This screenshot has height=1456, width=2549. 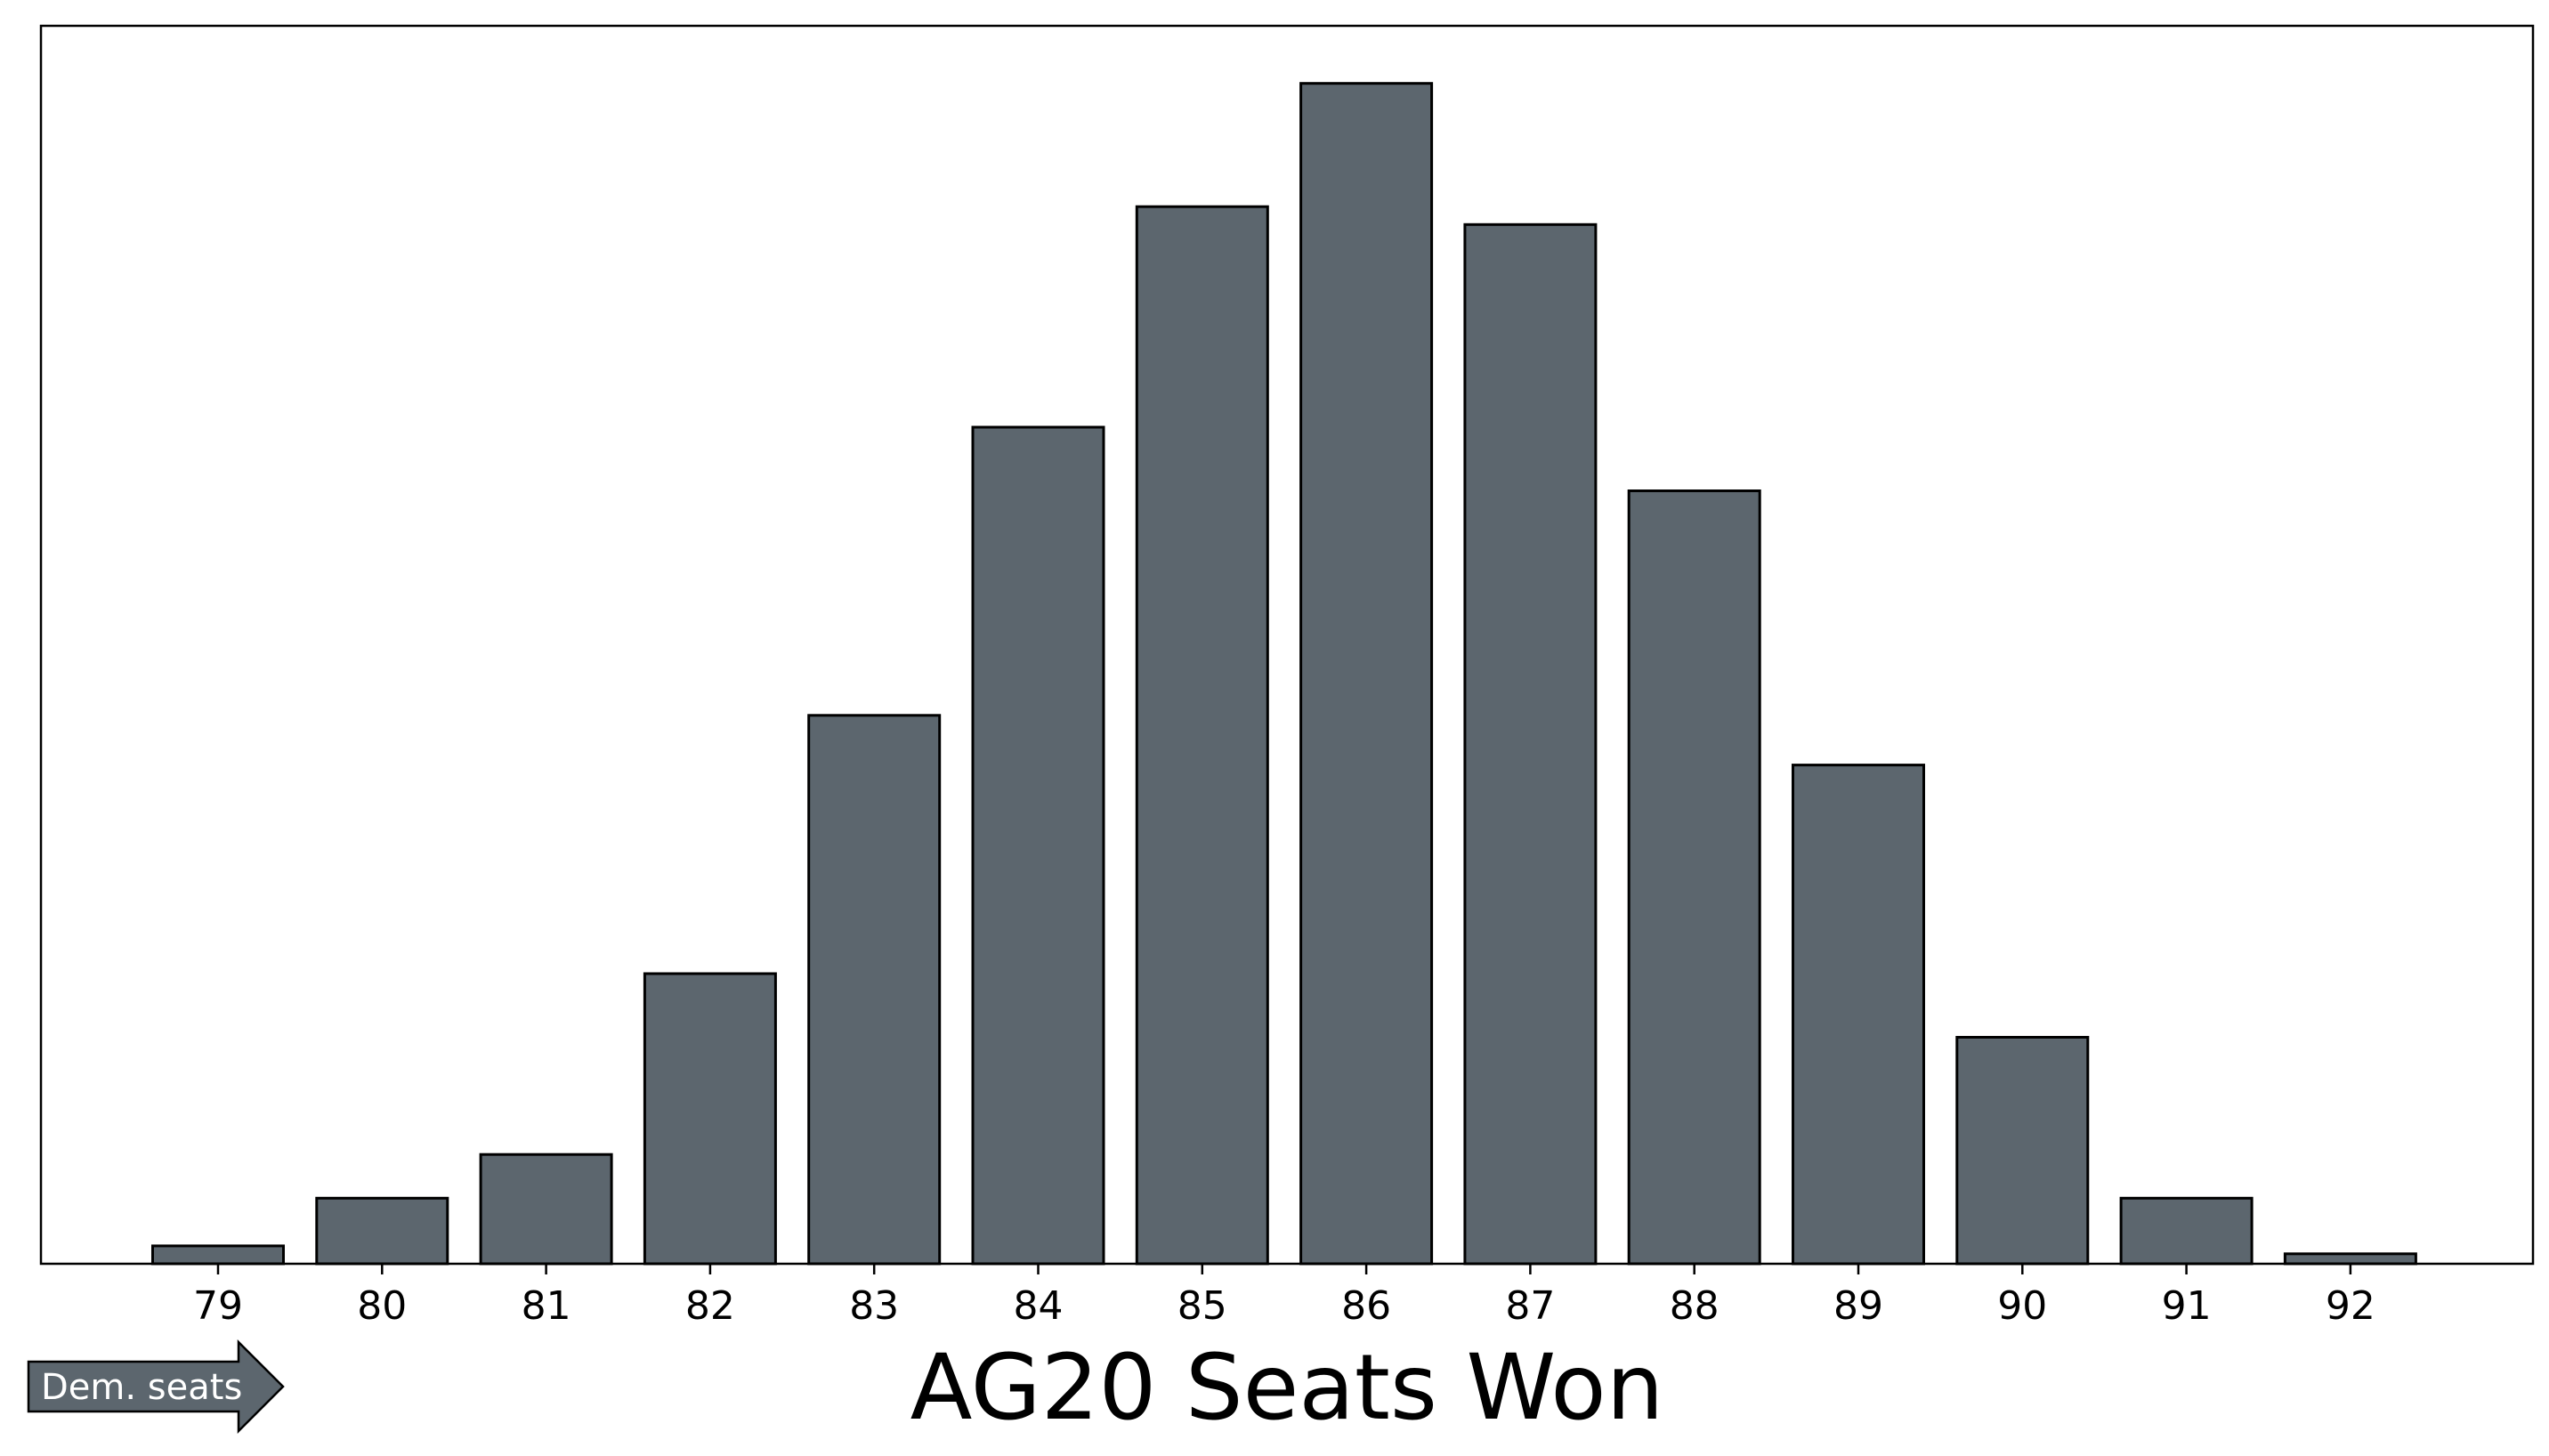 I want to click on x-tick-label-90: 90, so click(x=2022, y=1306).